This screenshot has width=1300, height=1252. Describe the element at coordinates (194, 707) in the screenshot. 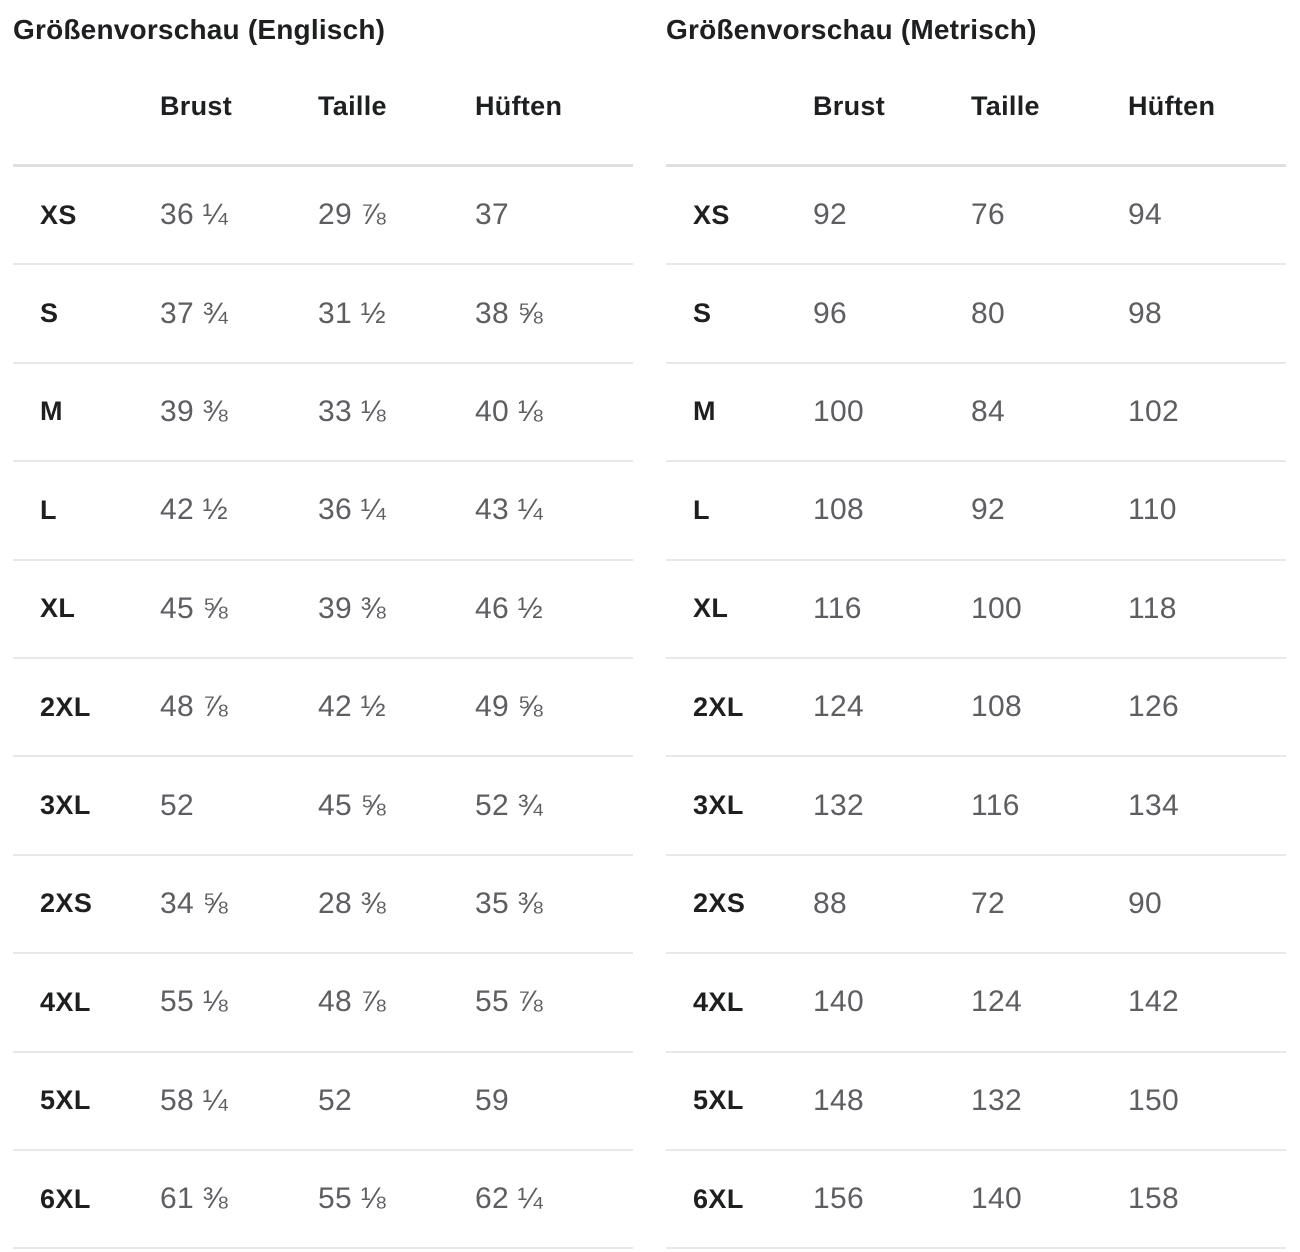

I see `measurement-value: 48 ⅞` at that location.